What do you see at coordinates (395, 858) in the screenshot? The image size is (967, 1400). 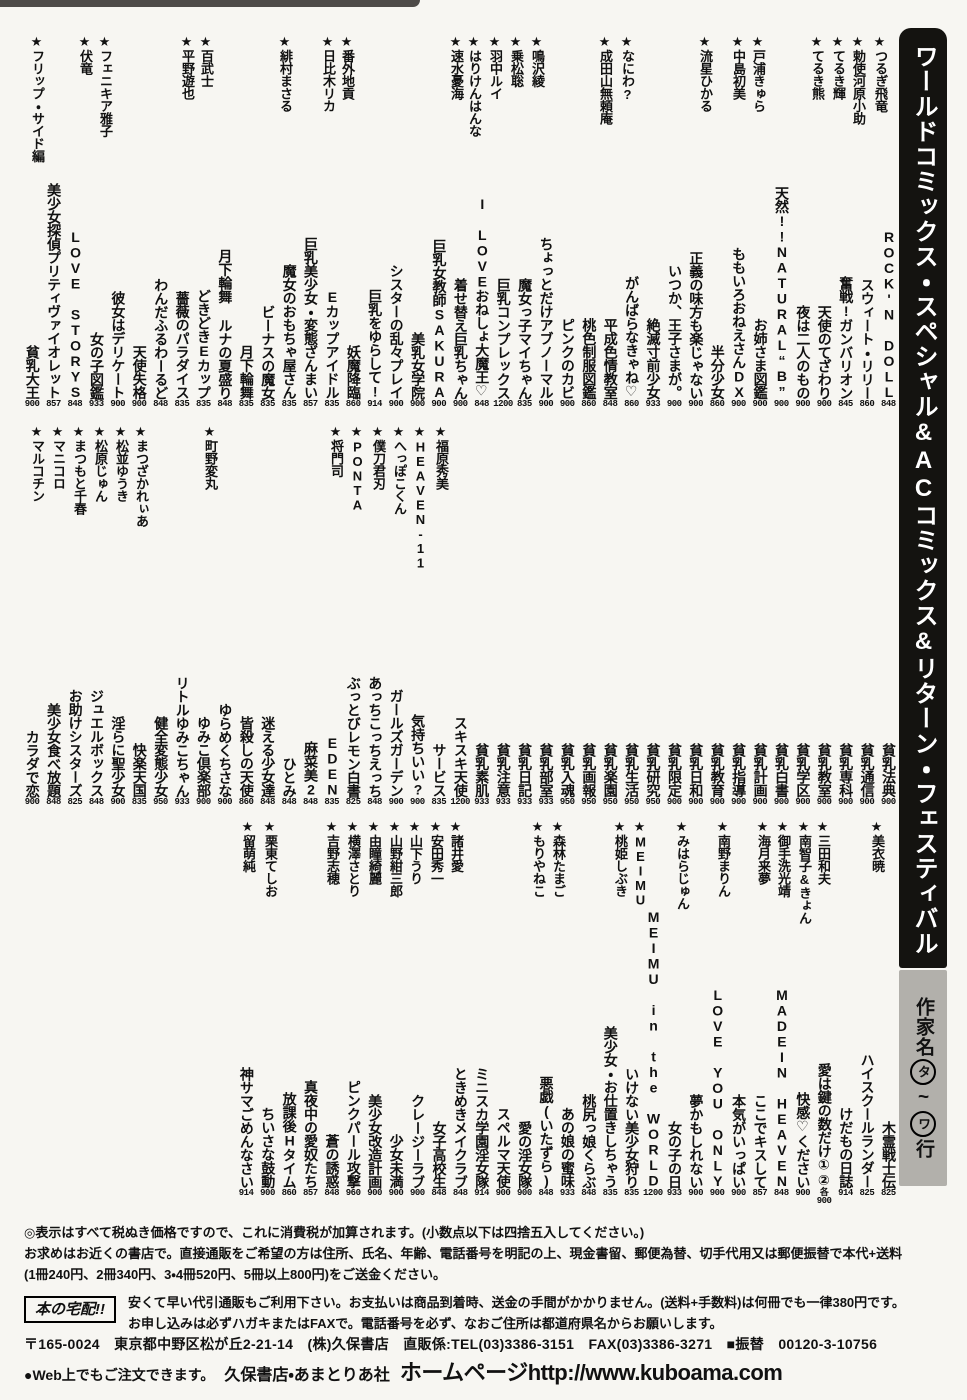 I see `author-name: ★山野紺三郎` at bounding box center [395, 858].